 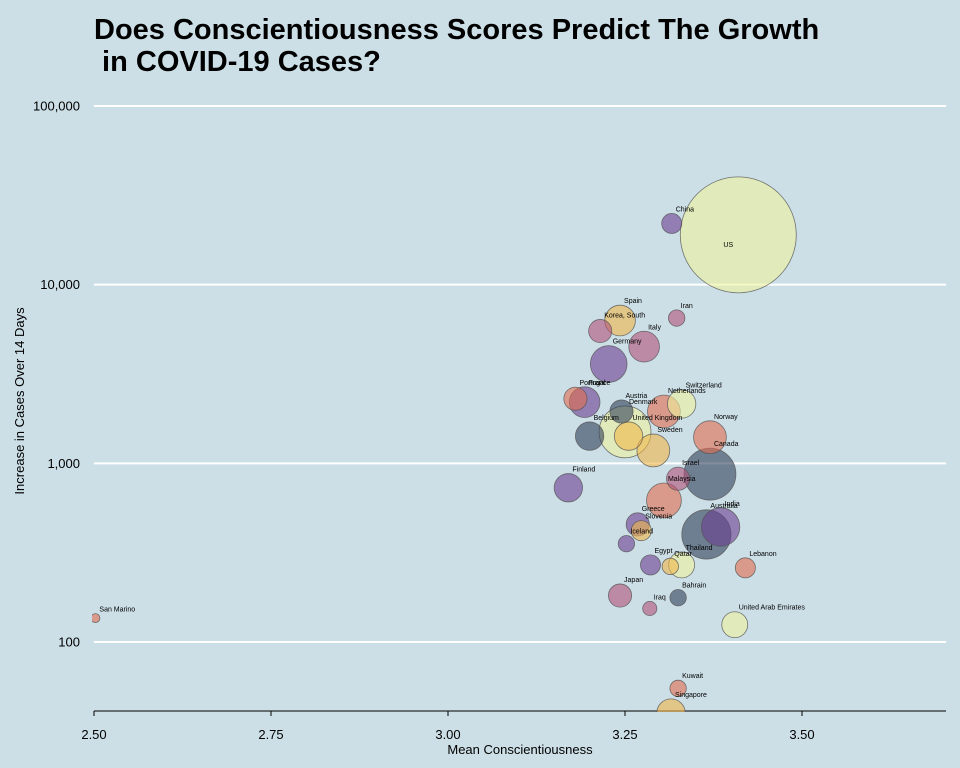 What do you see at coordinates (19, 401) in the screenshot?
I see `y-axis-label: Increase in Cases Over 14 Days` at bounding box center [19, 401].